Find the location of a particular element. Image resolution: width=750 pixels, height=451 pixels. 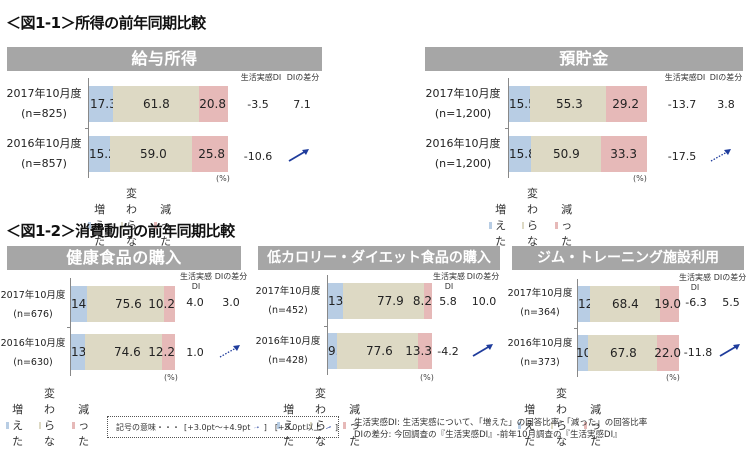

di-value: -10.6 is located at coordinates (258, 156).